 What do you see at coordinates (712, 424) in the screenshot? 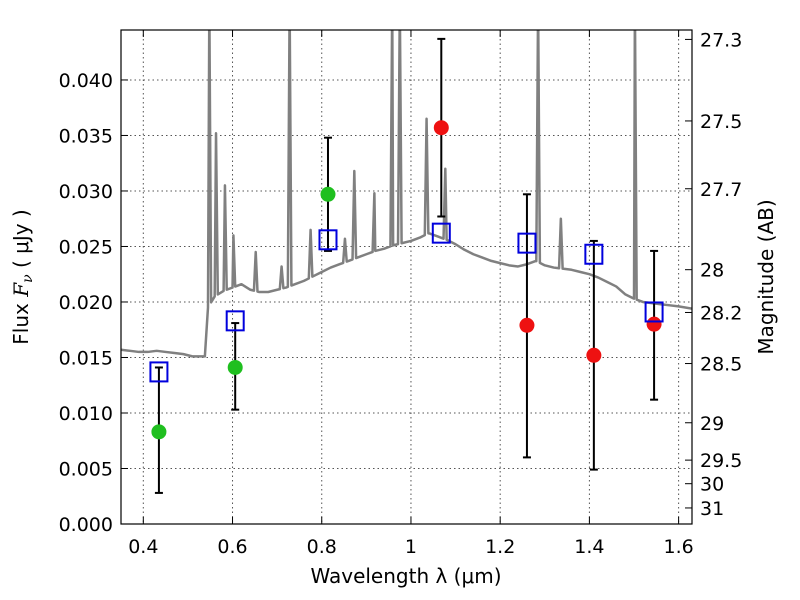
I see `y2-tick-label: 29` at bounding box center [712, 424].